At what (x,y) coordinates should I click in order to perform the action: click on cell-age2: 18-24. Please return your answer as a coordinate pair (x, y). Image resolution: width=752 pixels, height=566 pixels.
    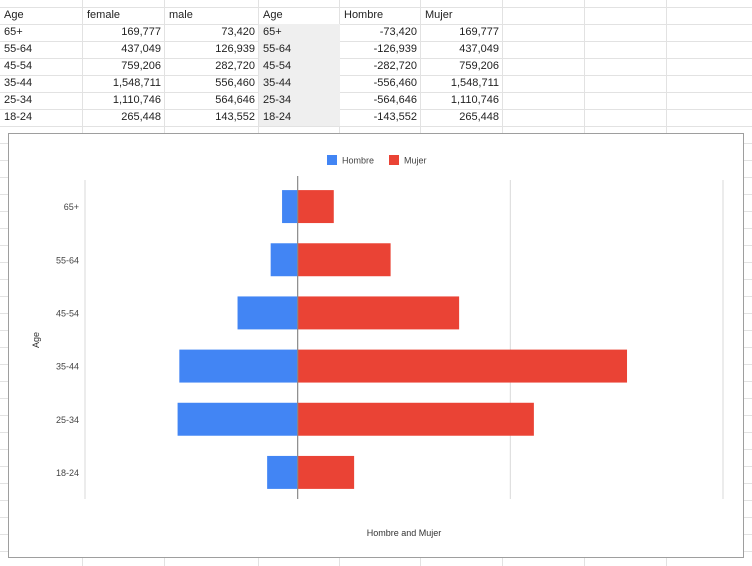
    Looking at the image, I should click on (299, 117).